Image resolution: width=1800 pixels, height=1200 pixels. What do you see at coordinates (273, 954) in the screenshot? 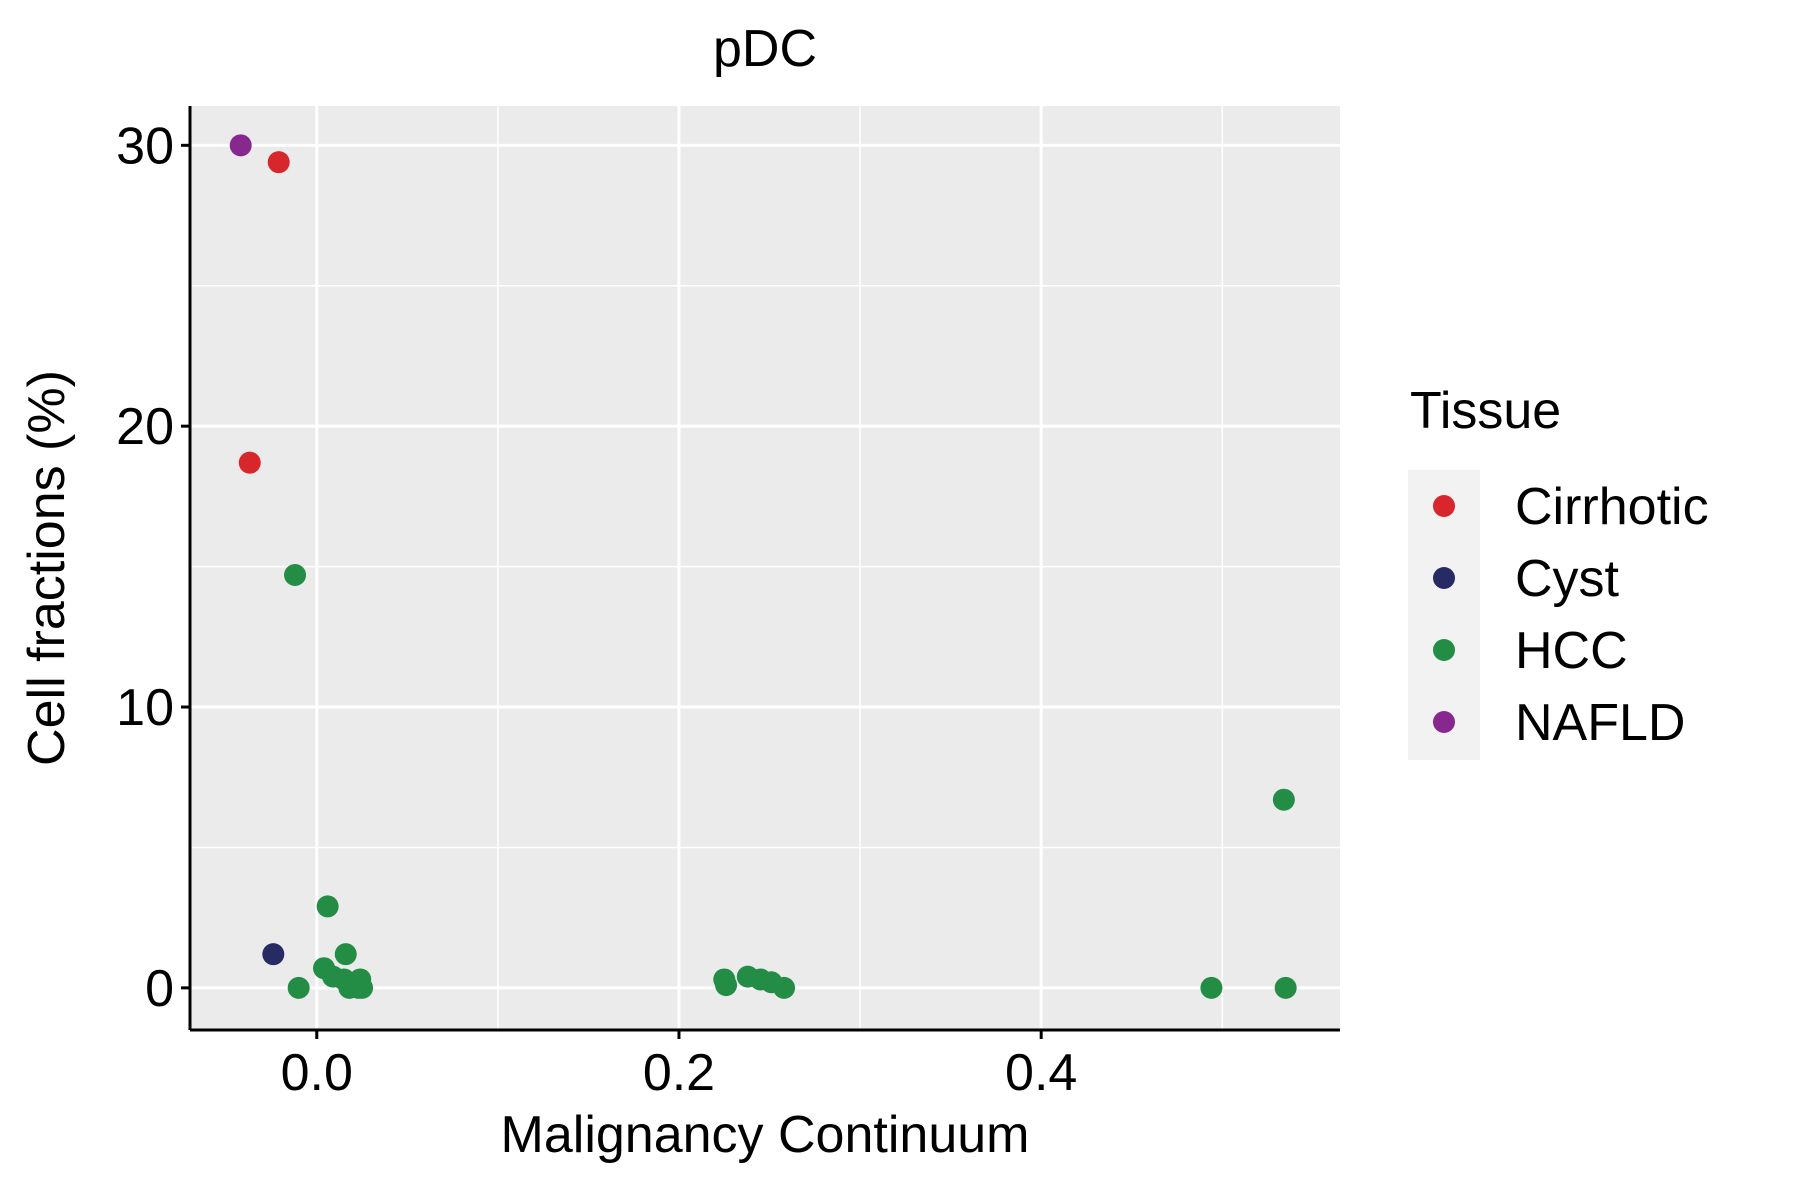
I see `data-point-cyst` at bounding box center [273, 954].